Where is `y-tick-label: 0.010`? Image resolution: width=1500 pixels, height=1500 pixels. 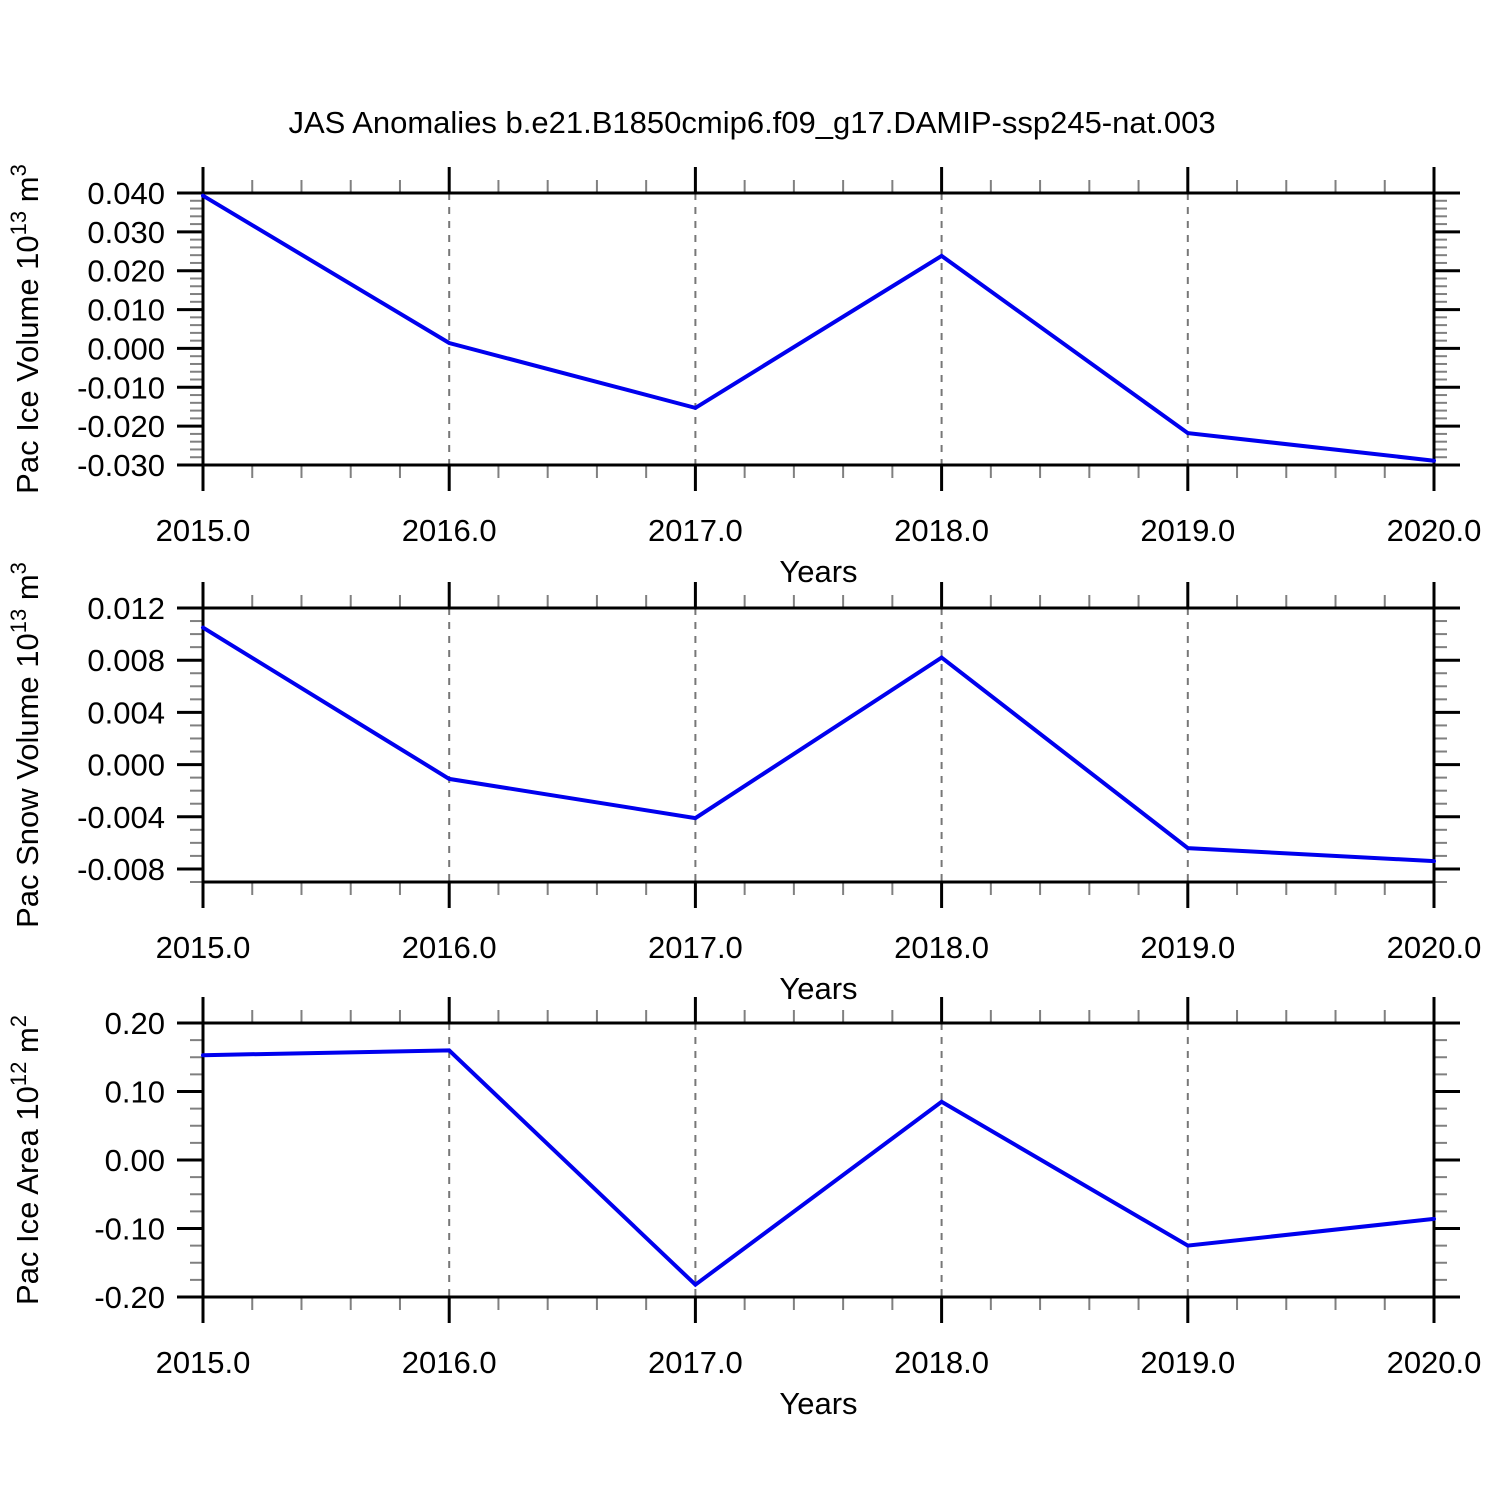
y-tick-label: 0.010 is located at coordinates (126, 310).